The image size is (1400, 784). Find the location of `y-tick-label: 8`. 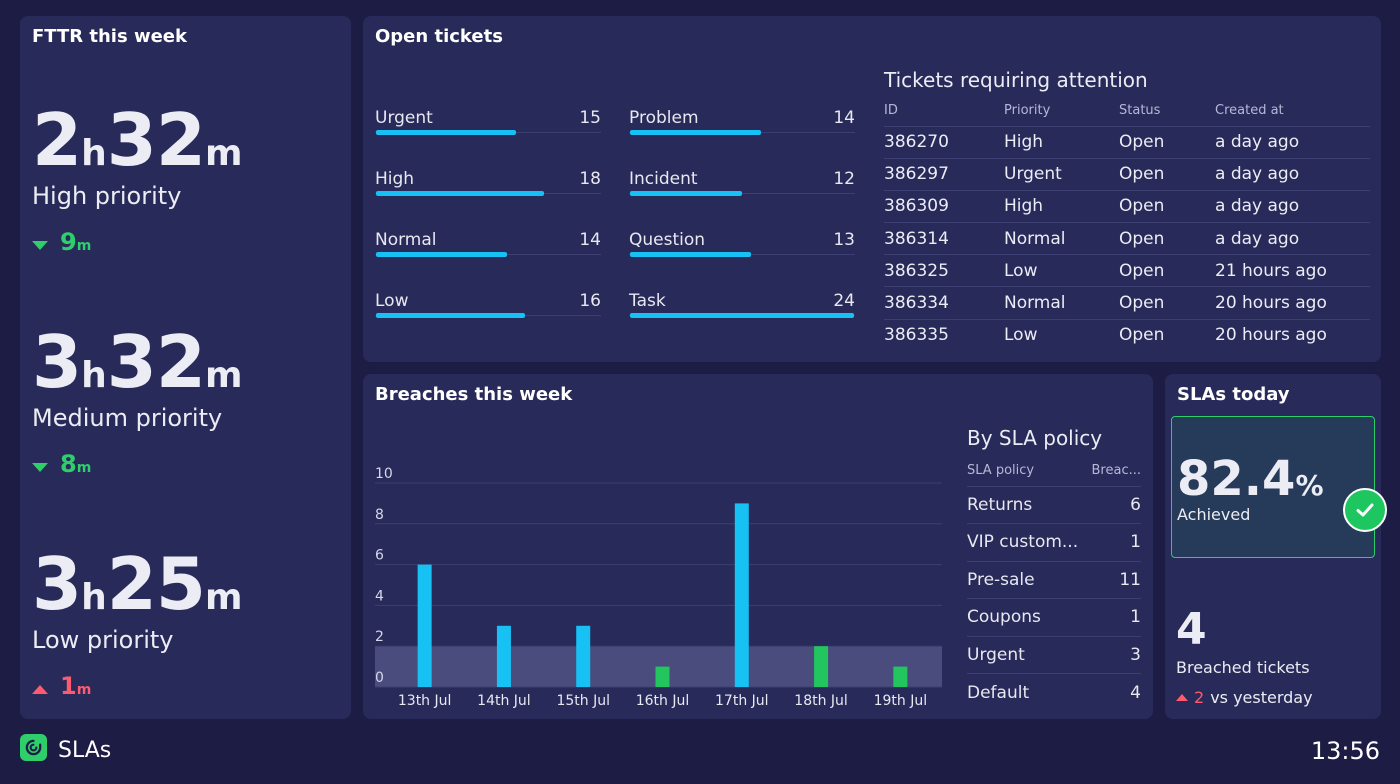

y-tick-label: 8 is located at coordinates (379, 515).